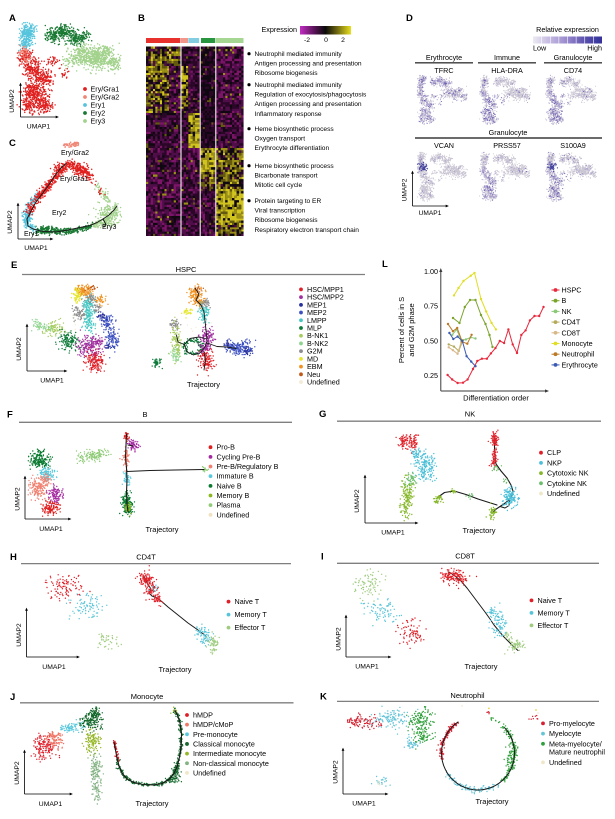 Image resolution: width=615 pixels, height=819 pixels. I want to click on svg-text: Viral transcription, so click(280, 211).